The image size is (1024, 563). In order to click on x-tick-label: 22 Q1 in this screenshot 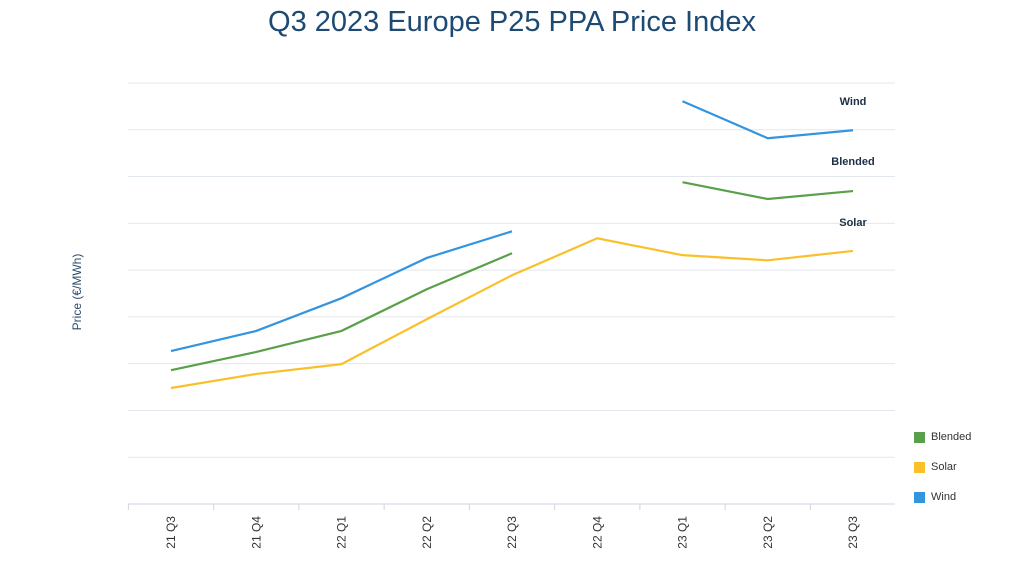, I will do `click(342, 532)`.